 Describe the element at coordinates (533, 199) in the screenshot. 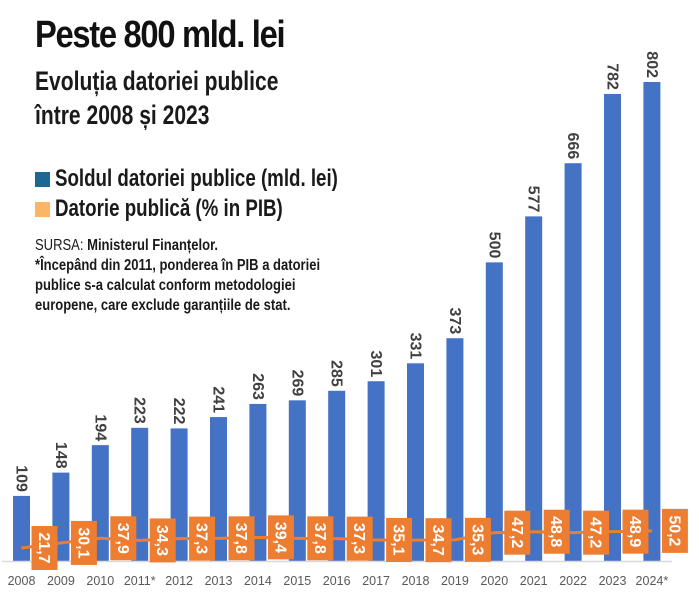

I see `bar-value-label: 577` at that location.